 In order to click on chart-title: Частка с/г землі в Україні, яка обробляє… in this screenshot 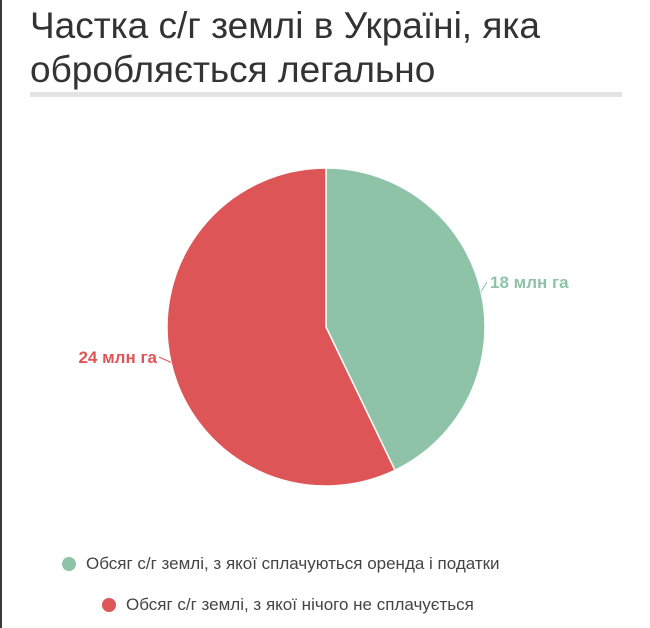, I will do `click(285, 47)`.